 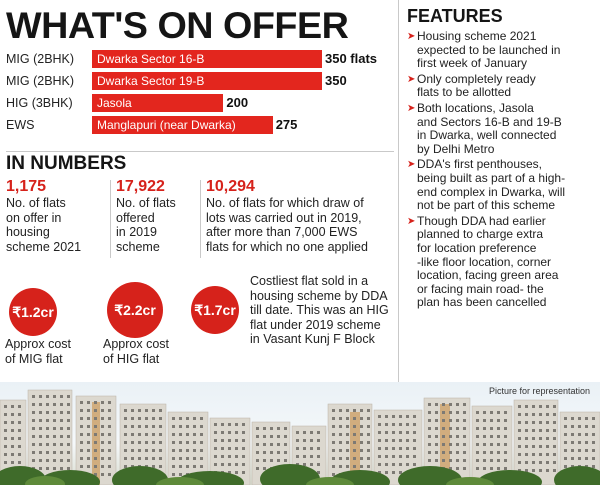 I want to click on feature-line: for location preference, so click(x=477, y=247).